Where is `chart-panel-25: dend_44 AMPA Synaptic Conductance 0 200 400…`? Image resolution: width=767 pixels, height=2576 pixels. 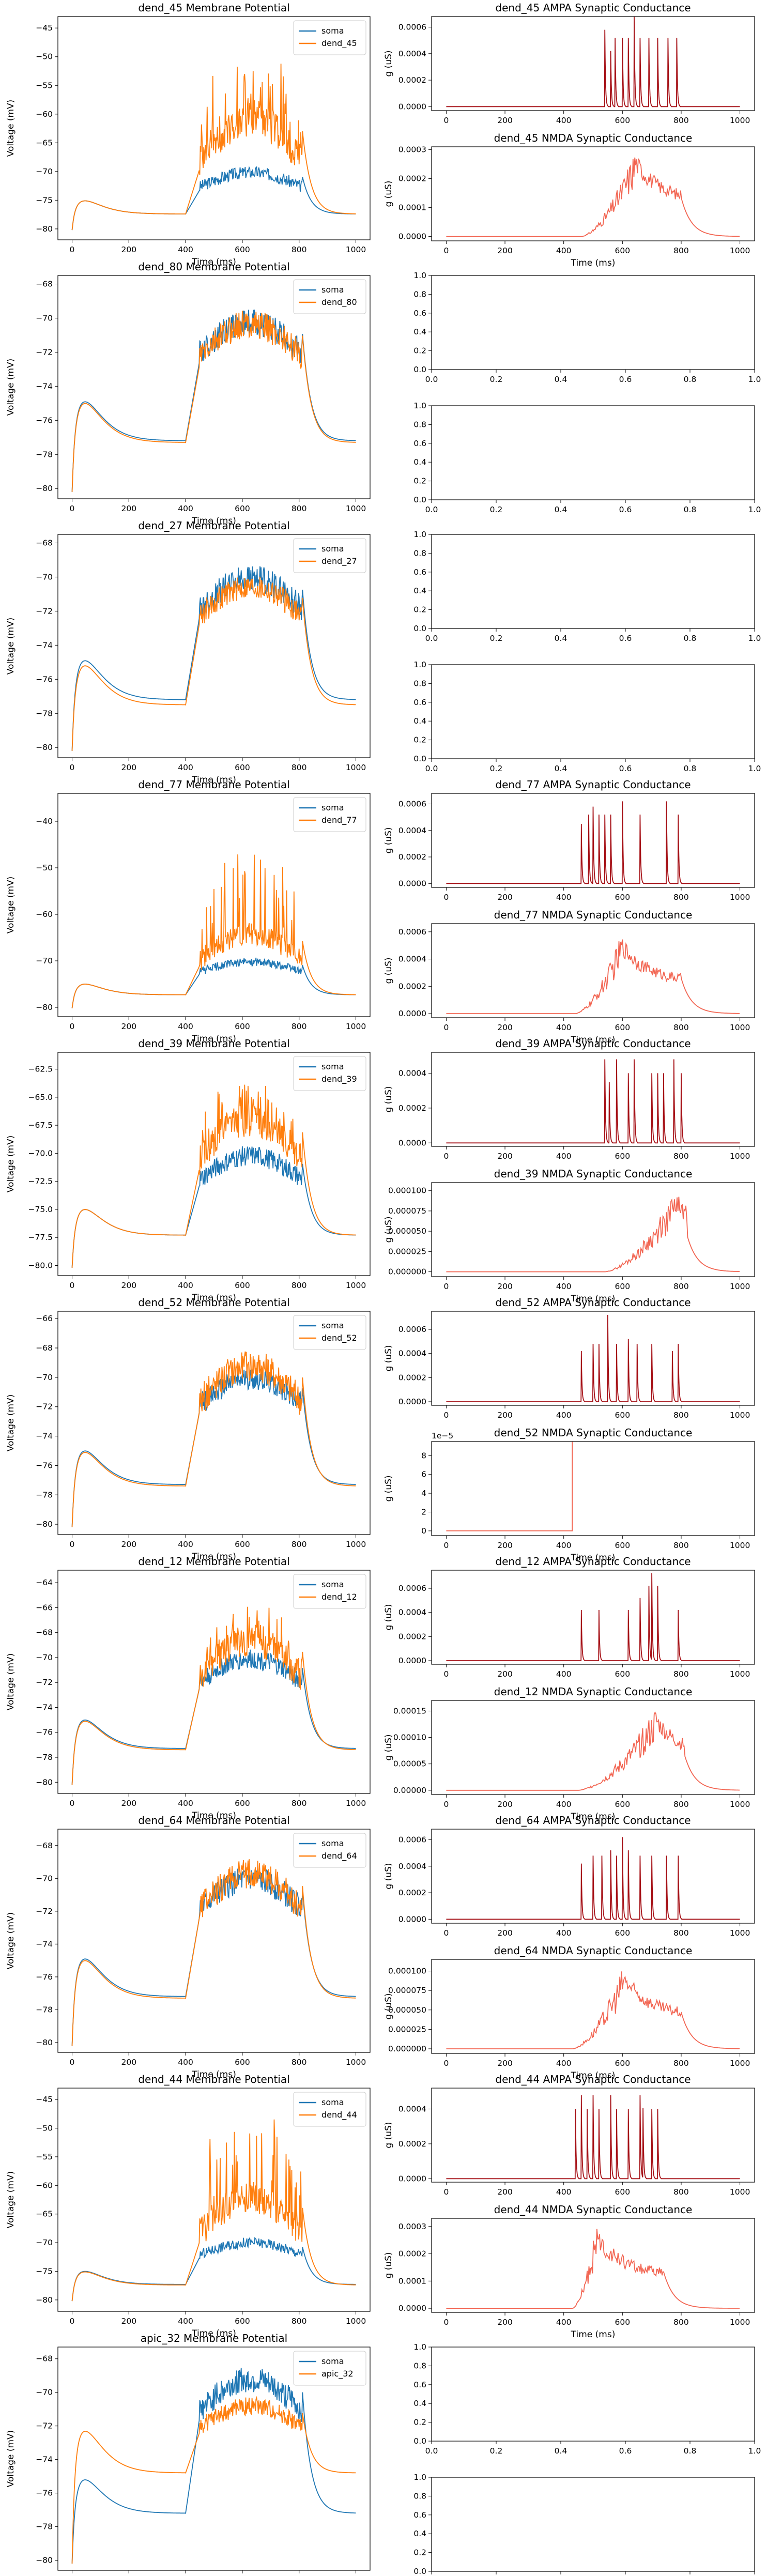
chart-panel-25: dend_44 AMPA Synaptic Conductance 0 200 400… is located at coordinates (569, 2135).